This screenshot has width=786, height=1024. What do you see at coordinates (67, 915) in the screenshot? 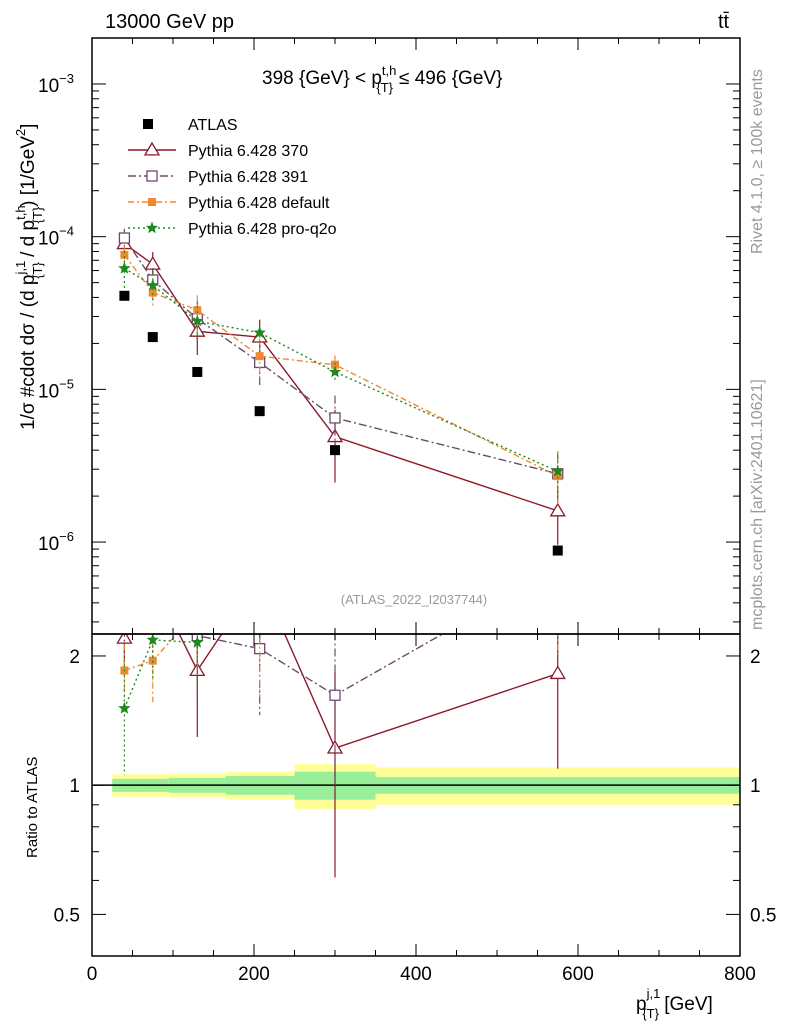
I see `ratio-tick-label-left: 0.5` at bounding box center [67, 915].